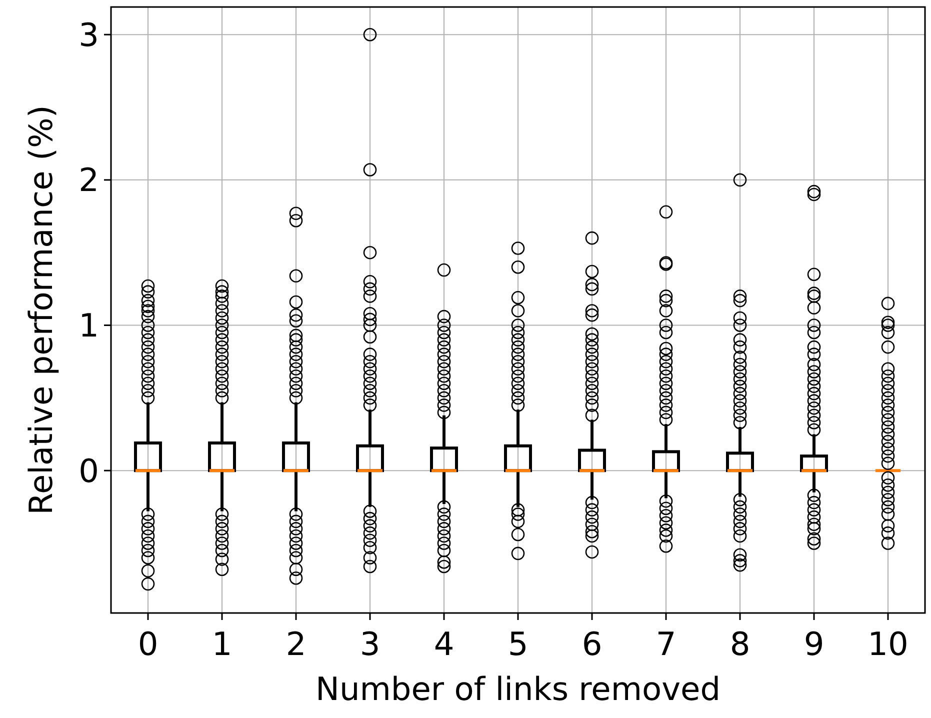 This screenshot has width=931, height=718. What do you see at coordinates (222, 644) in the screenshot?
I see `x-tick-label: 1` at bounding box center [222, 644].